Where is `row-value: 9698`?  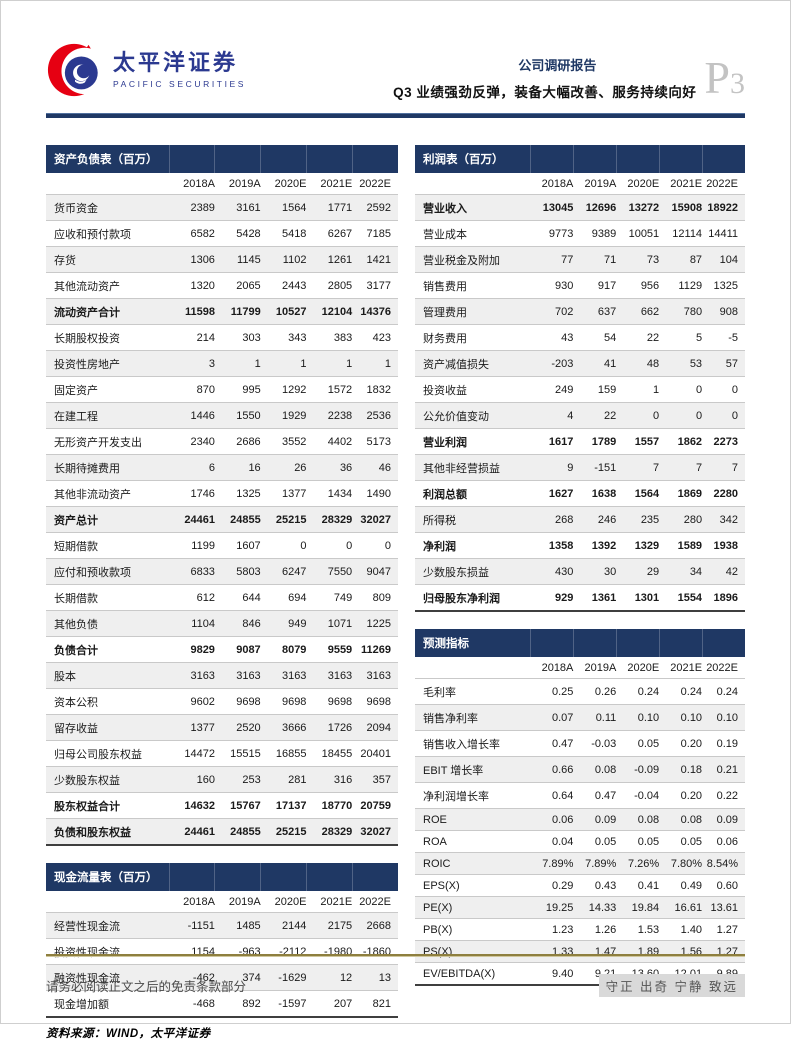
row-value: 9698 is located at coordinates (294, 701).